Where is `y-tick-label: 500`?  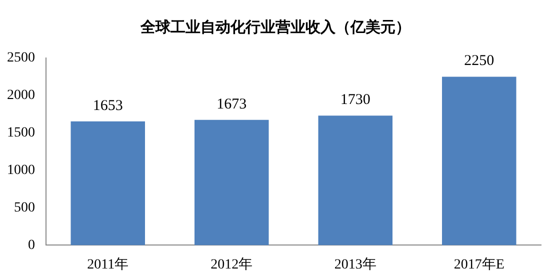 y-tick-label: 500 is located at coordinates (24, 208).